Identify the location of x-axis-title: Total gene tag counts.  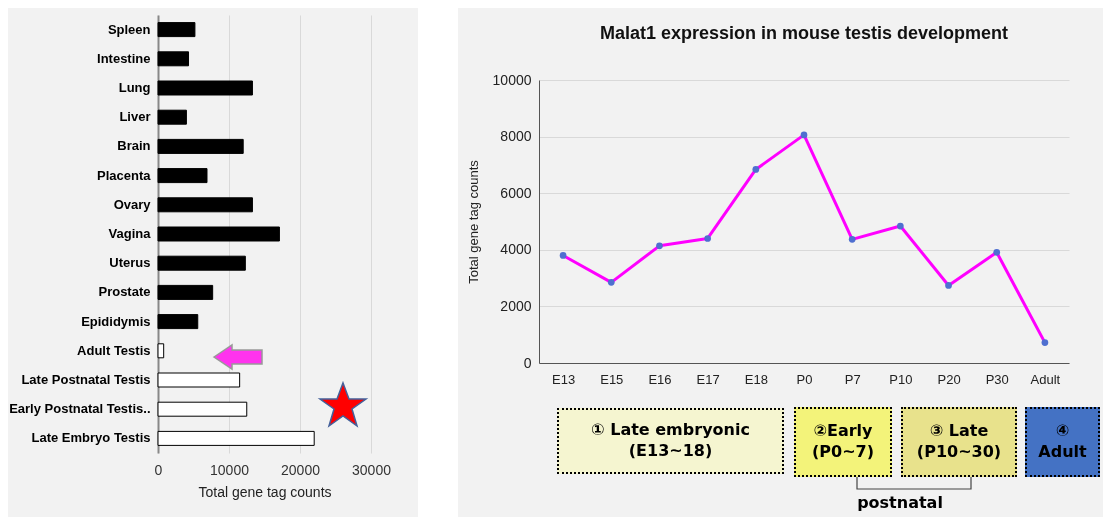
(265, 491).